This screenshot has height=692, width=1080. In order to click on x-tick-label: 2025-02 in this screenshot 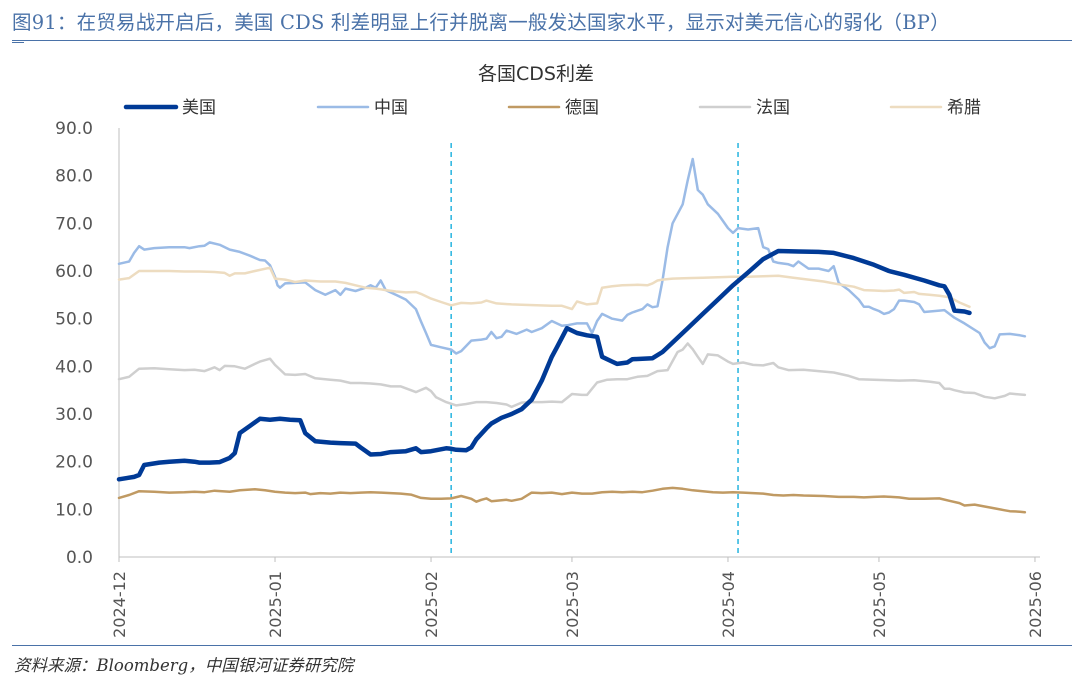, I will do `click(431, 604)`.